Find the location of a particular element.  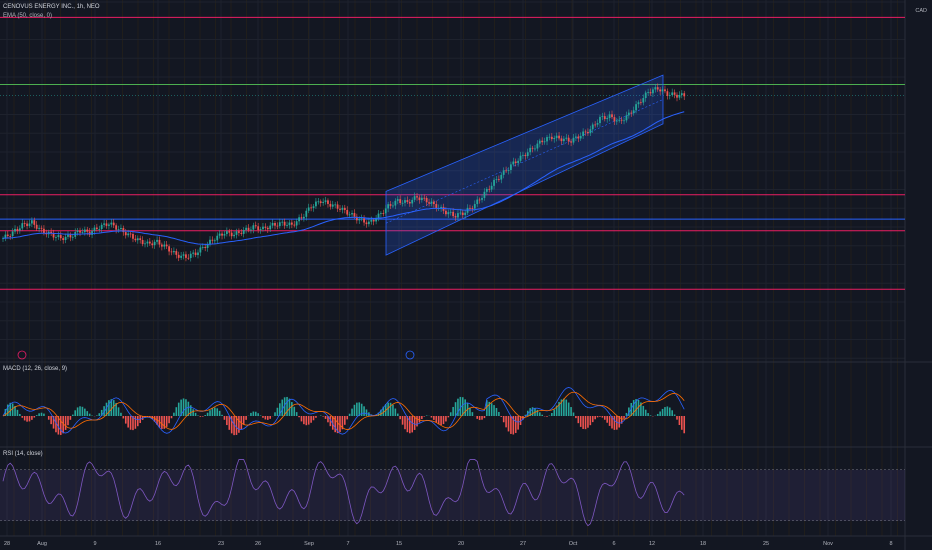

regression-channel is located at coordinates (524, 165).